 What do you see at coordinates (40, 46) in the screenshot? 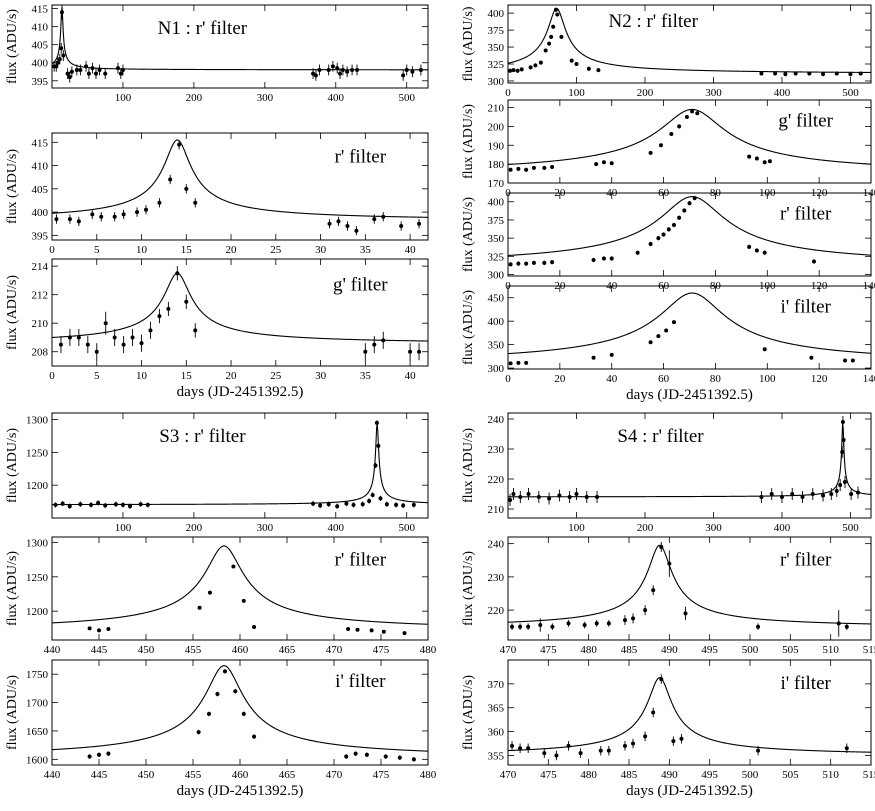
I see `y-tick-label: 405` at bounding box center [40, 46].